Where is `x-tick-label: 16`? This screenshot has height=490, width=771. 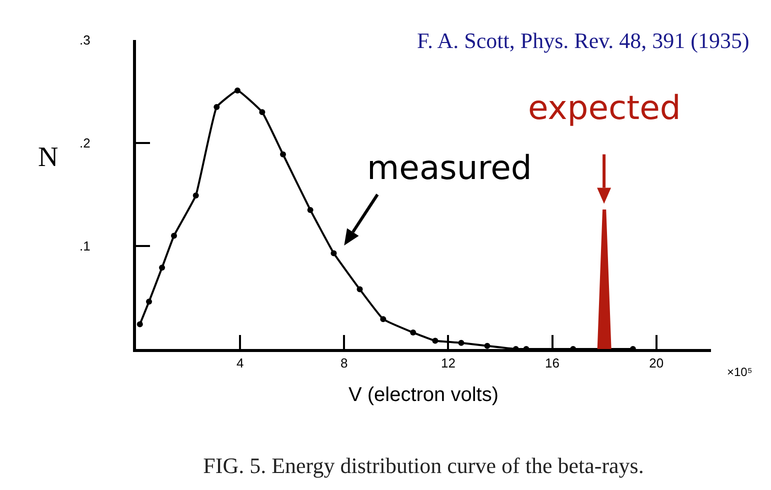
x-tick-label: 16 is located at coordinates (552, 363).